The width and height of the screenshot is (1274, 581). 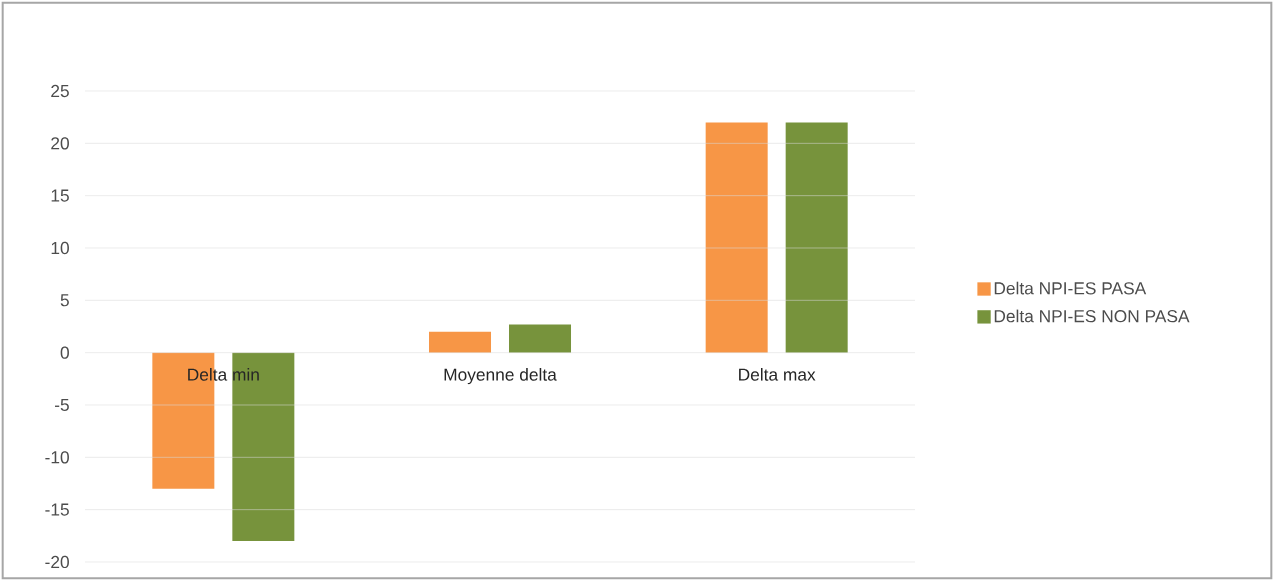 I want to click on legend-label: Delta NPI-ES PASA, so click(x=1070, y=288).